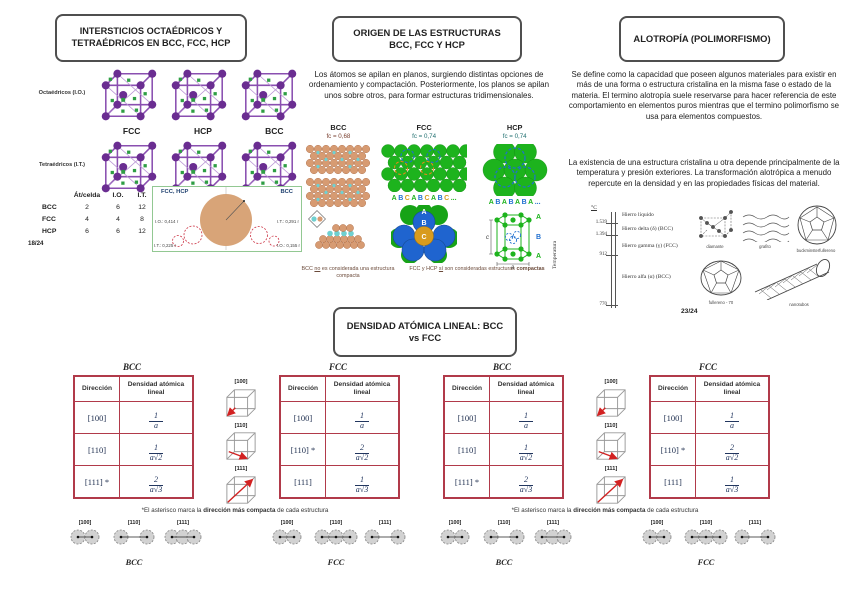 The width and height of the screenshot is (848, 599). Describe the element at coordinates (338, 196) in the screenshot. I see `bcc-column: BCC fc = 0,68` at that location.